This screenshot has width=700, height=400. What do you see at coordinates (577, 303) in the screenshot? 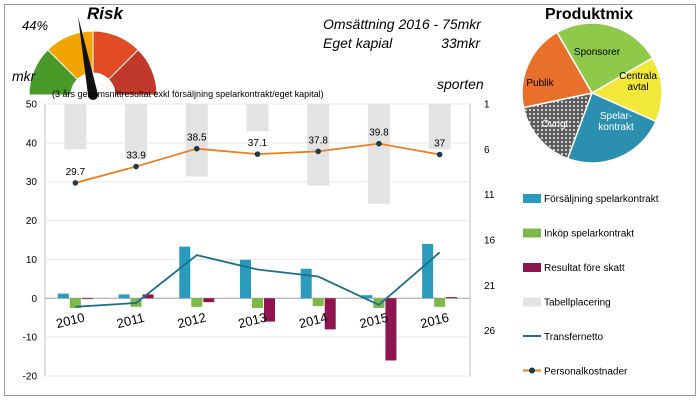
I see `legend-label: Tabellplacering` at bounding box center [577, 303].